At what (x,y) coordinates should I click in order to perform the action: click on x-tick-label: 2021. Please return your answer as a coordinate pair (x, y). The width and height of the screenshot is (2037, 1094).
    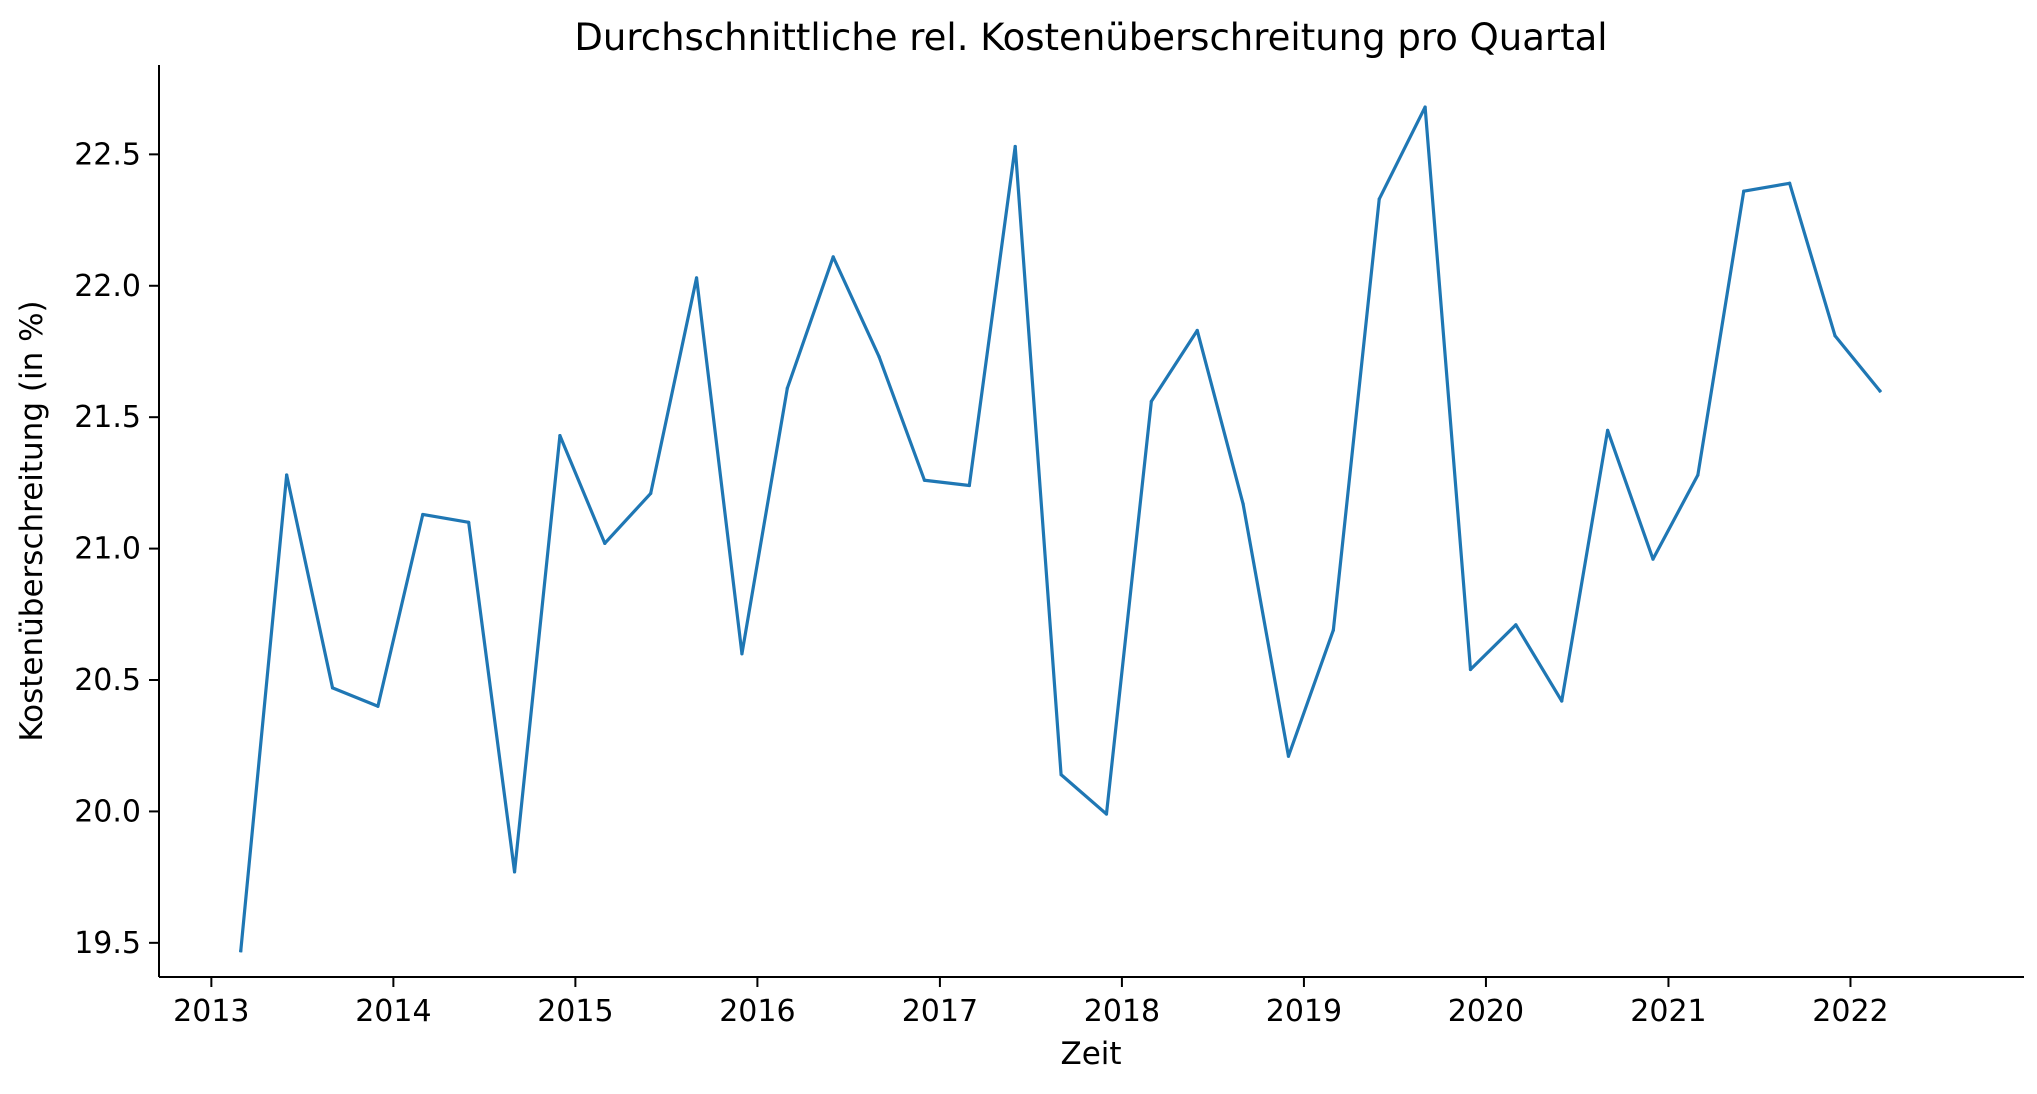
    Looking at the image, I should click on (1668, 1011).